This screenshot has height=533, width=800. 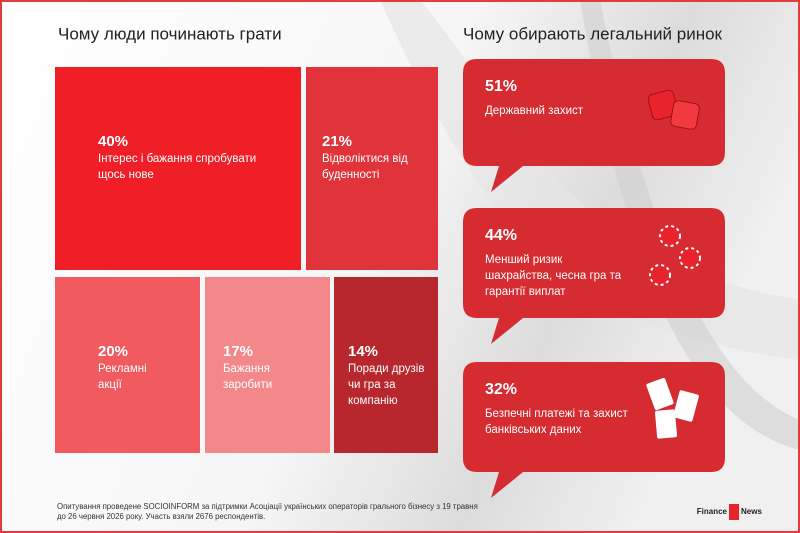 I want to click on logo-text: News, so click(x=751, y=511).